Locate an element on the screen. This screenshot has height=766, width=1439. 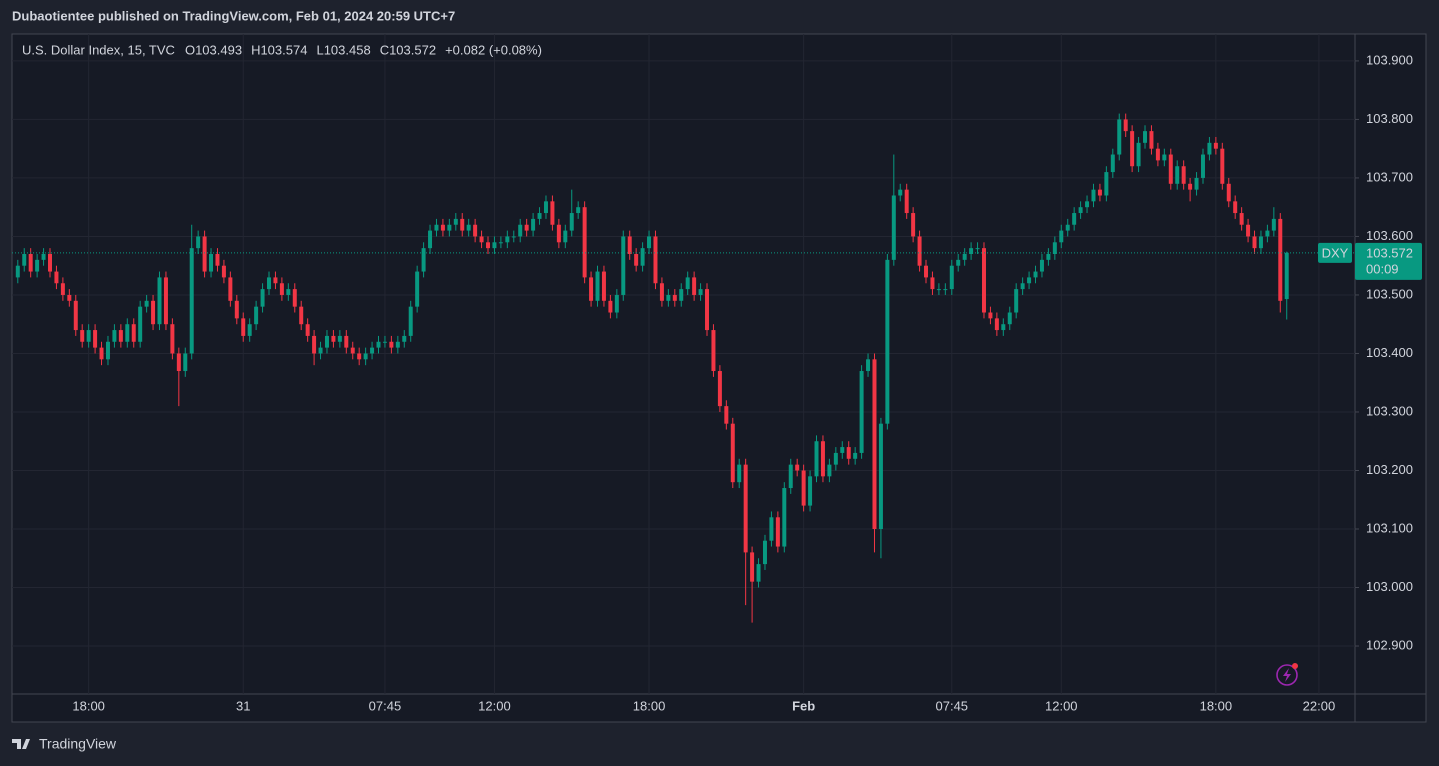
alert-circle is located at coordinates (1287, 675).